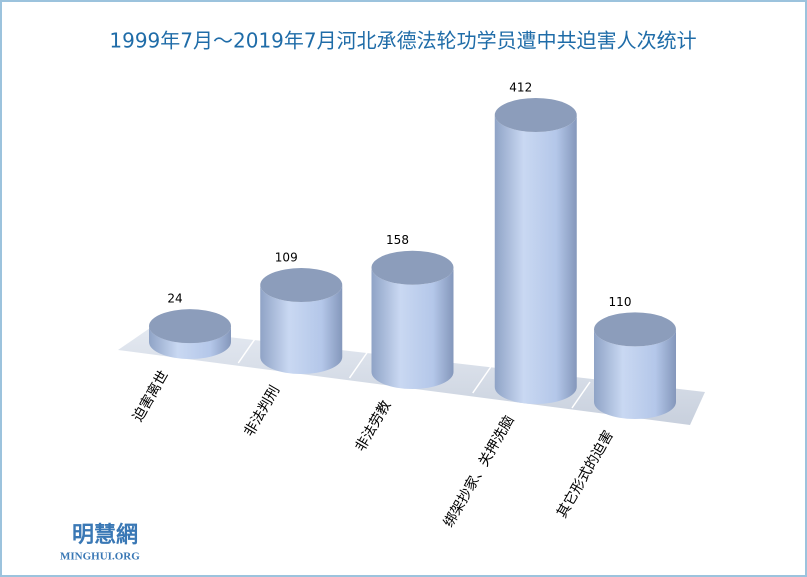  Describe the element at coordinates (520, 88) in the screenshot. I see `value-label: 412` at that location.